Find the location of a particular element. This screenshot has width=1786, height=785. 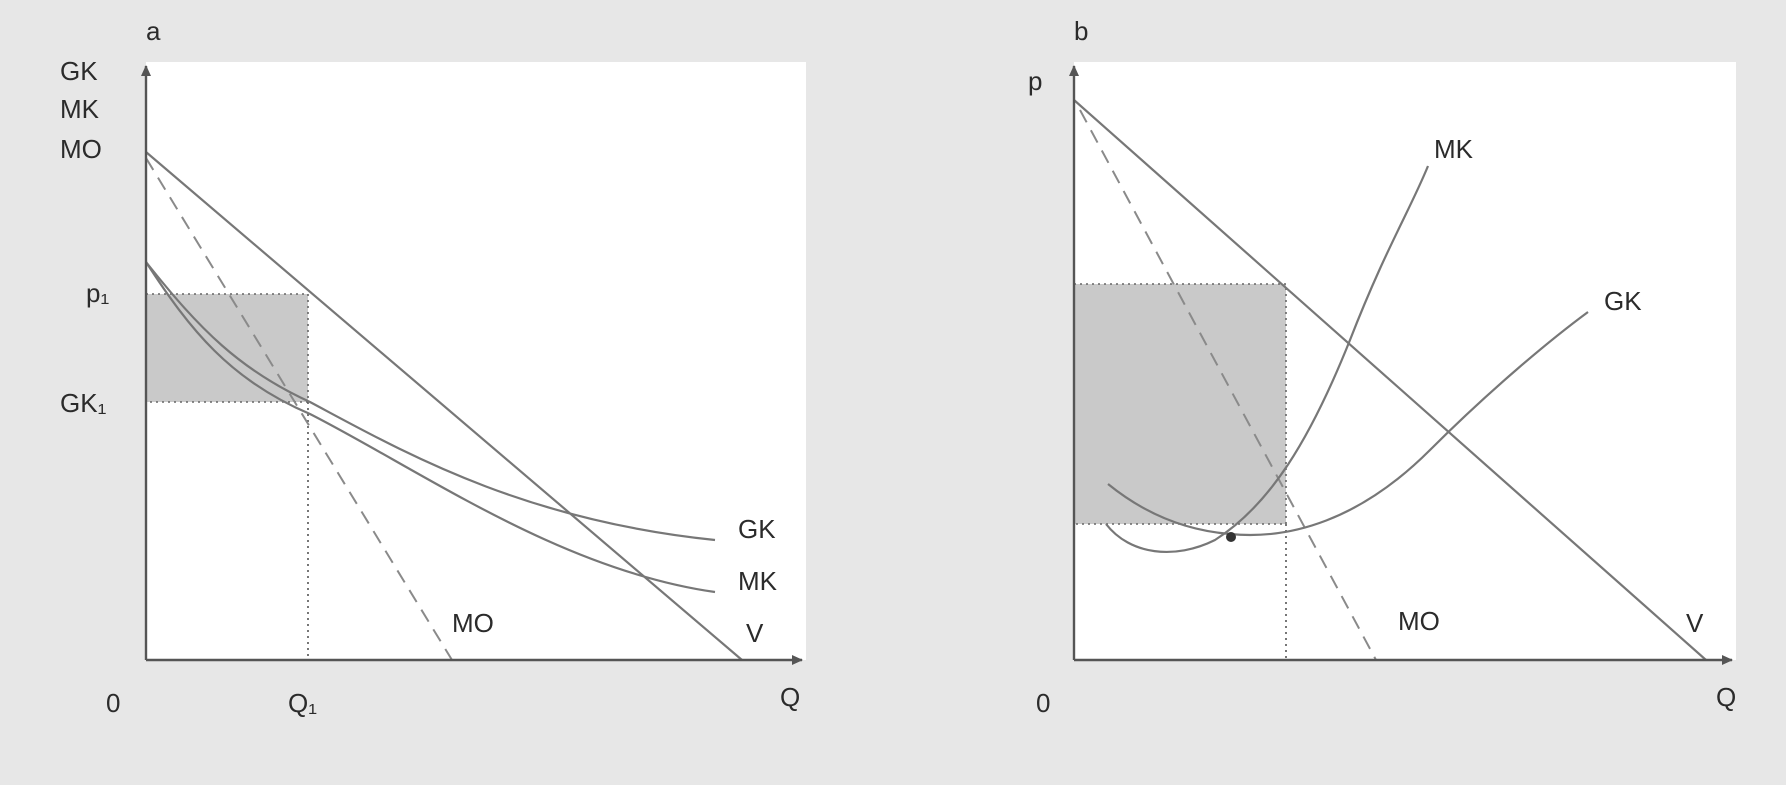

panel-a-mk-curve is located at coordinates (430, 427).